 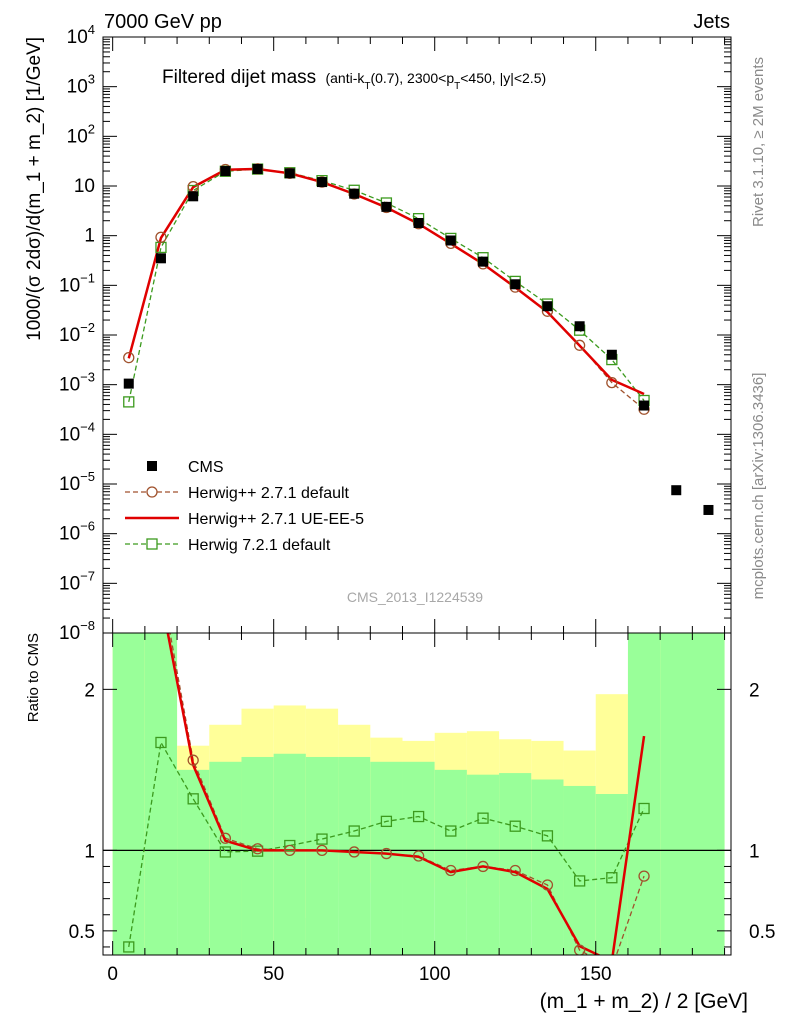 I want to click on main-title-main: Filtered dijet mass, so click(x=239, y=77).